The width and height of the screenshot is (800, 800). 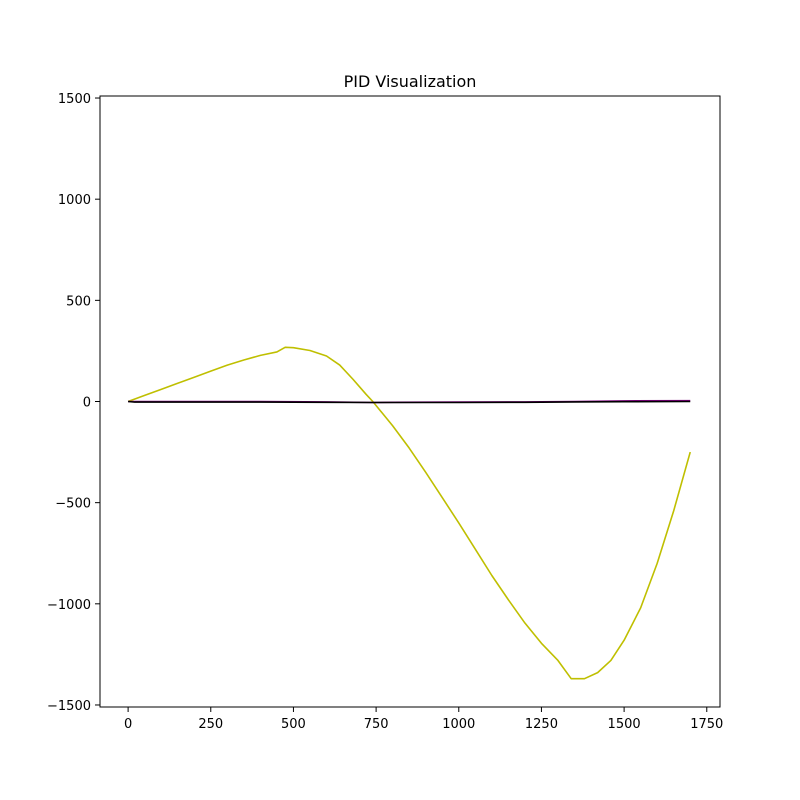 What do you see at coordinates (624, 724) in the screenshot?
I see `x-tick-label: 1500` at bounding box center [624, 724].